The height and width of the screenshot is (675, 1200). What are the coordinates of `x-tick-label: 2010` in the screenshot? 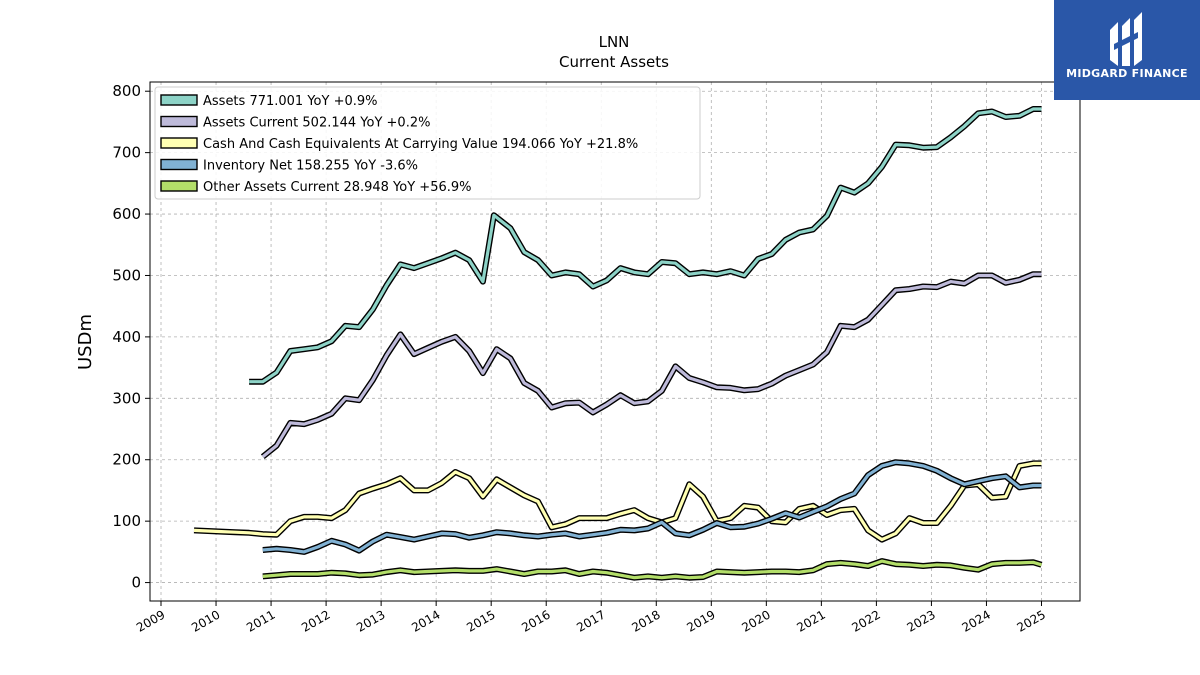 It's located at (205, 620).